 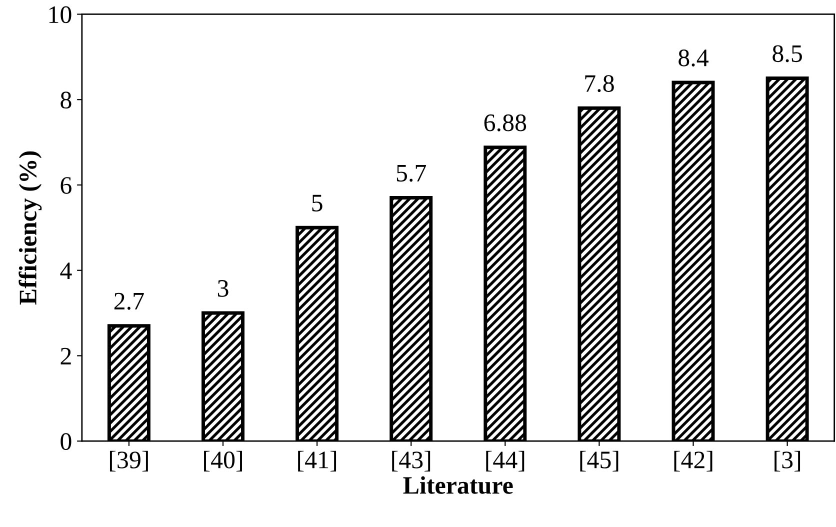 I want to click on x-tick-label: [44], so click(x=505, y=461).